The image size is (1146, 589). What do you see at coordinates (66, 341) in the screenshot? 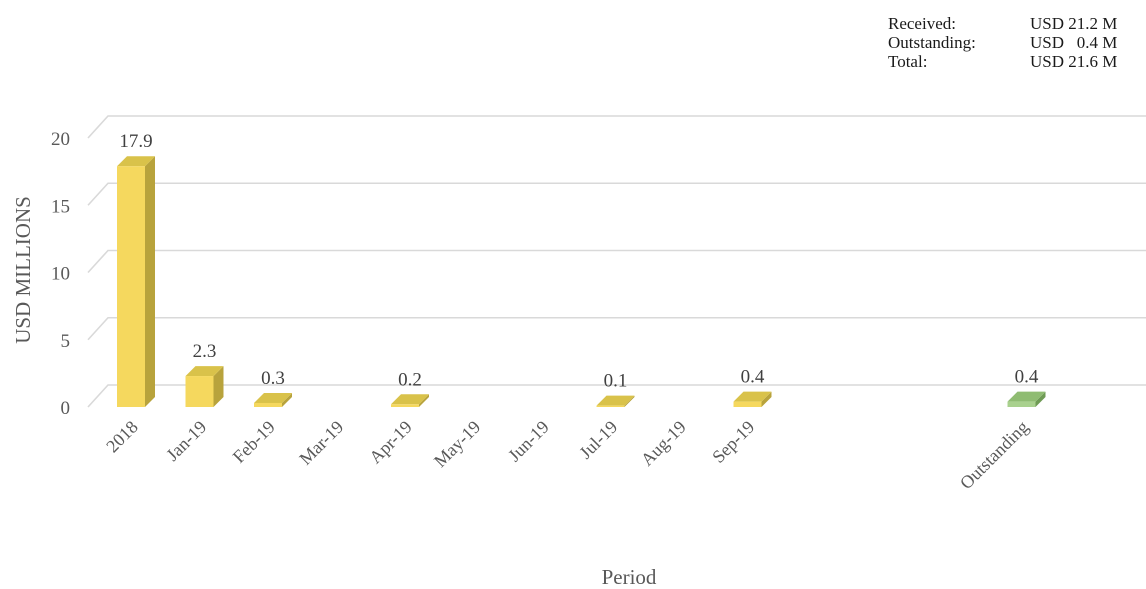
I see `y-tick-label: 5` at bounding box center [66, 341].